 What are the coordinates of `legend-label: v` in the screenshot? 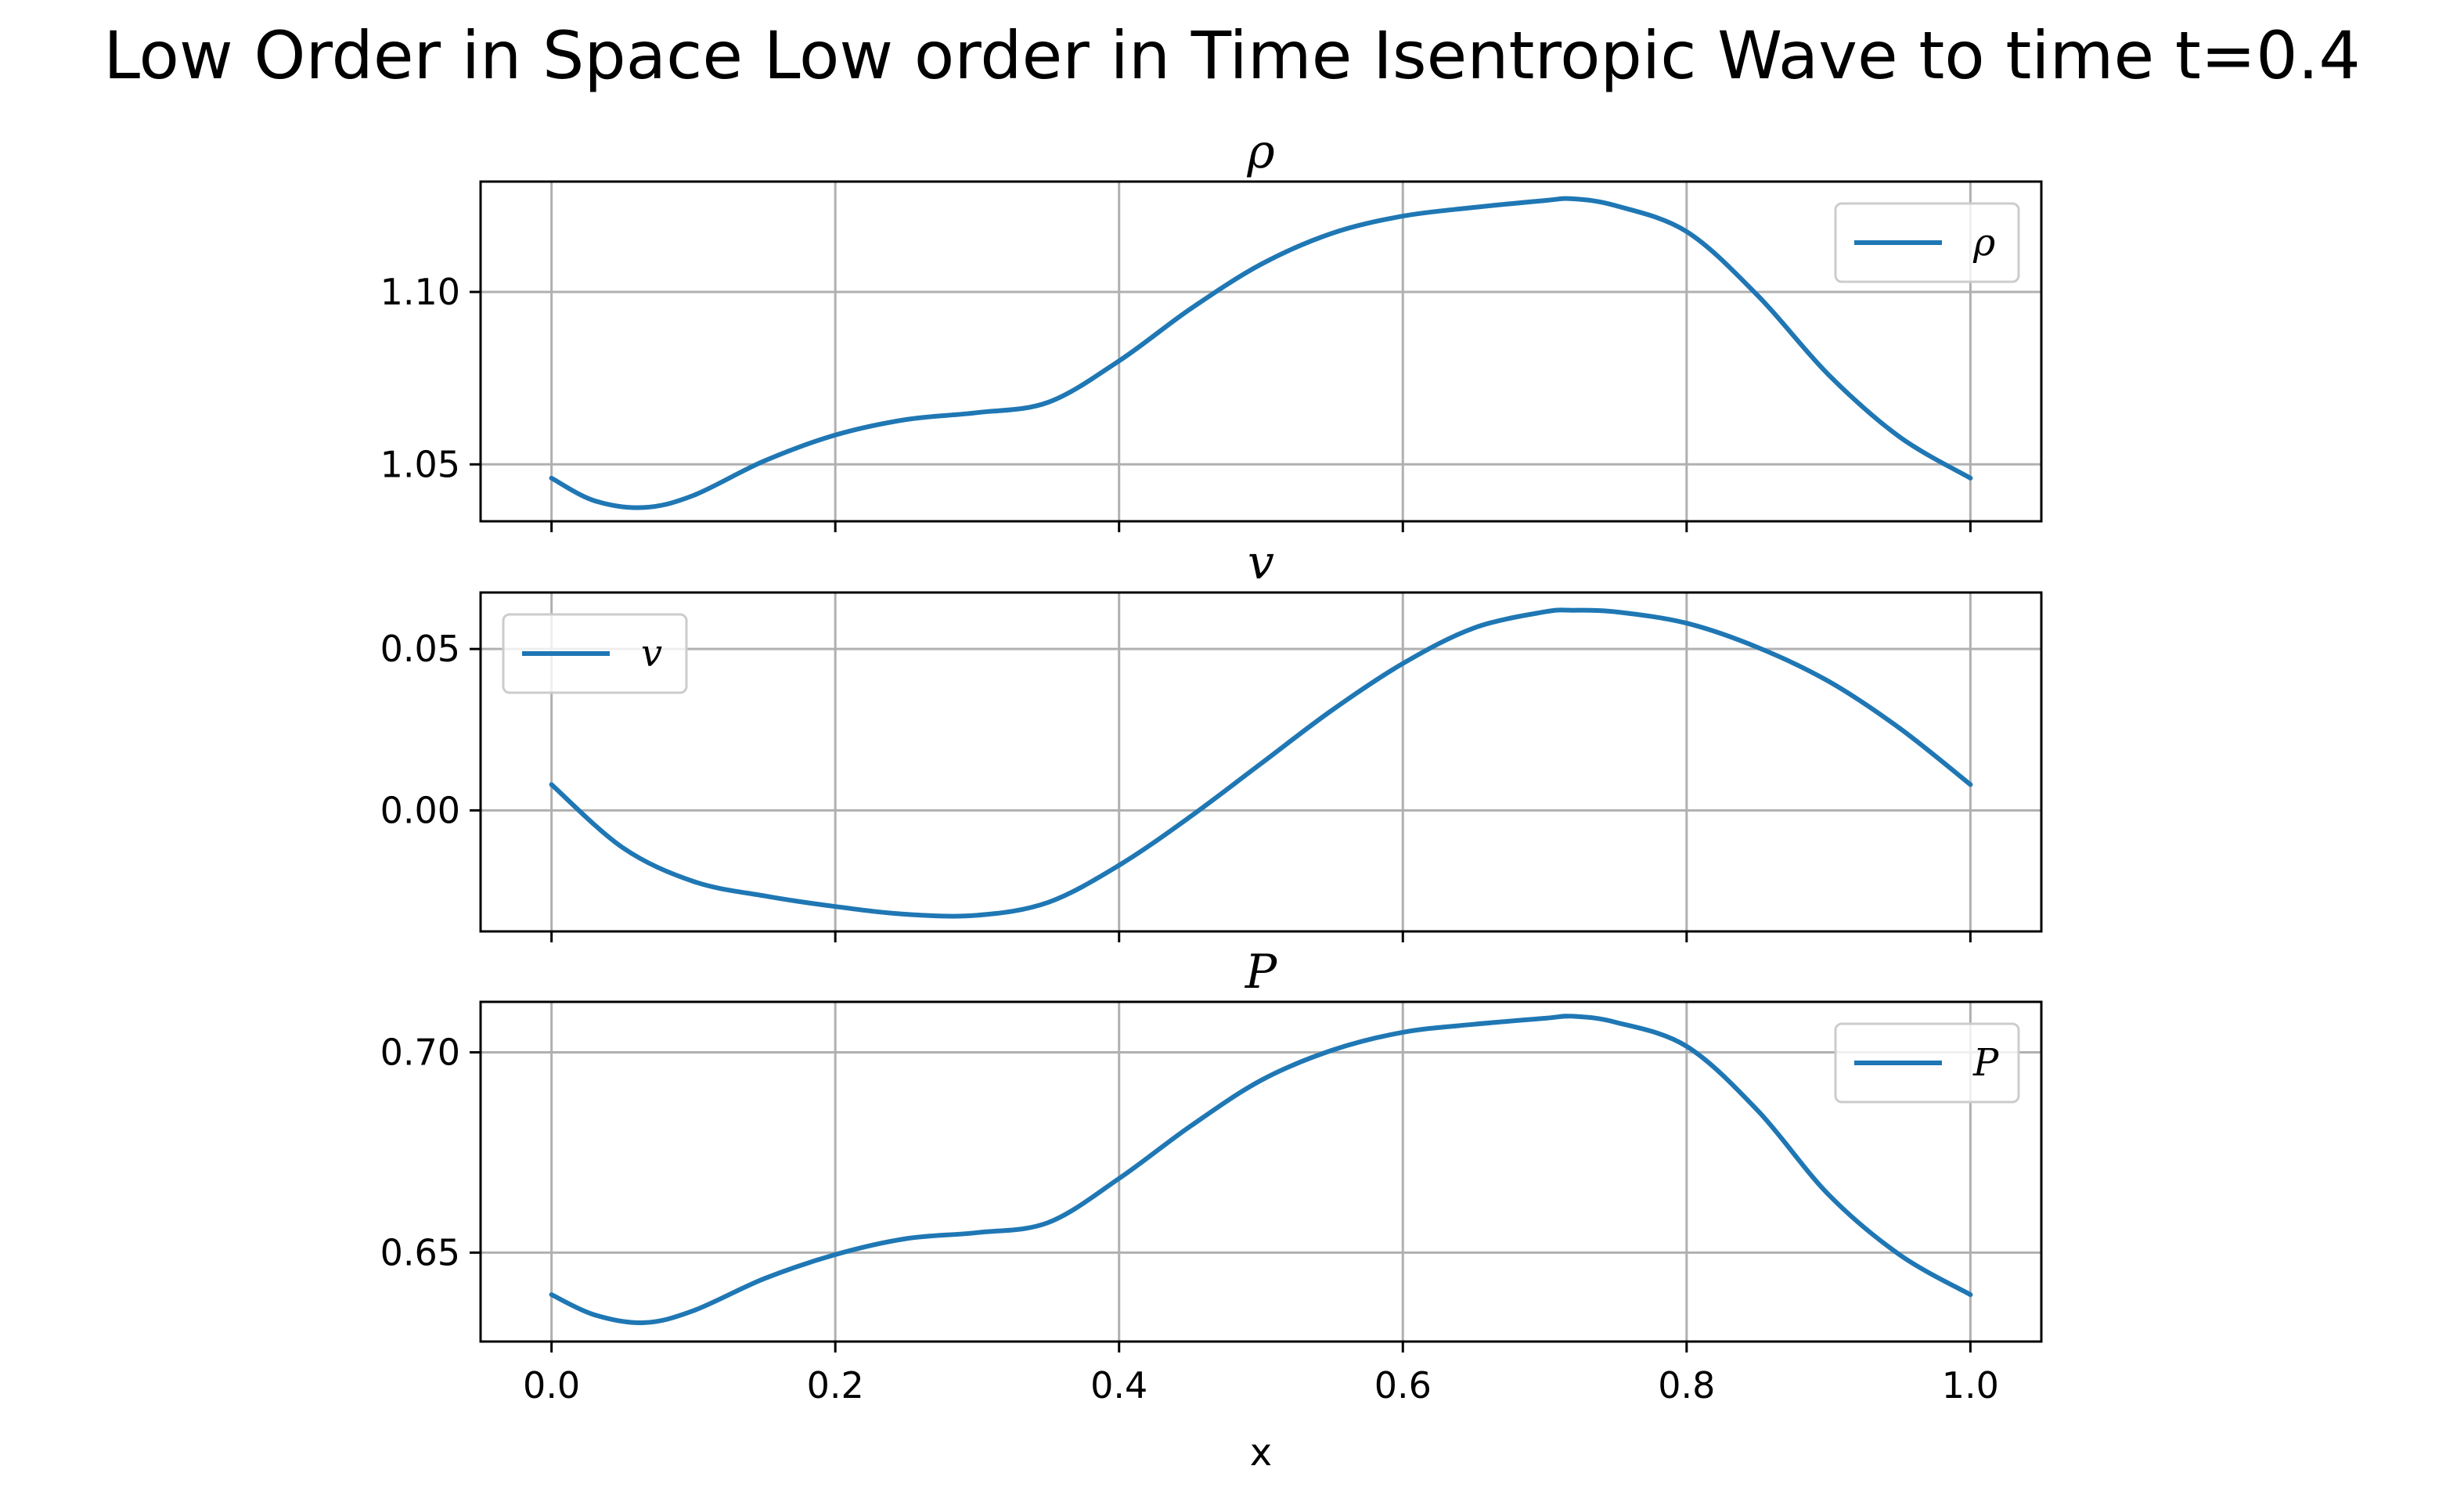 It's located at (652, 653).